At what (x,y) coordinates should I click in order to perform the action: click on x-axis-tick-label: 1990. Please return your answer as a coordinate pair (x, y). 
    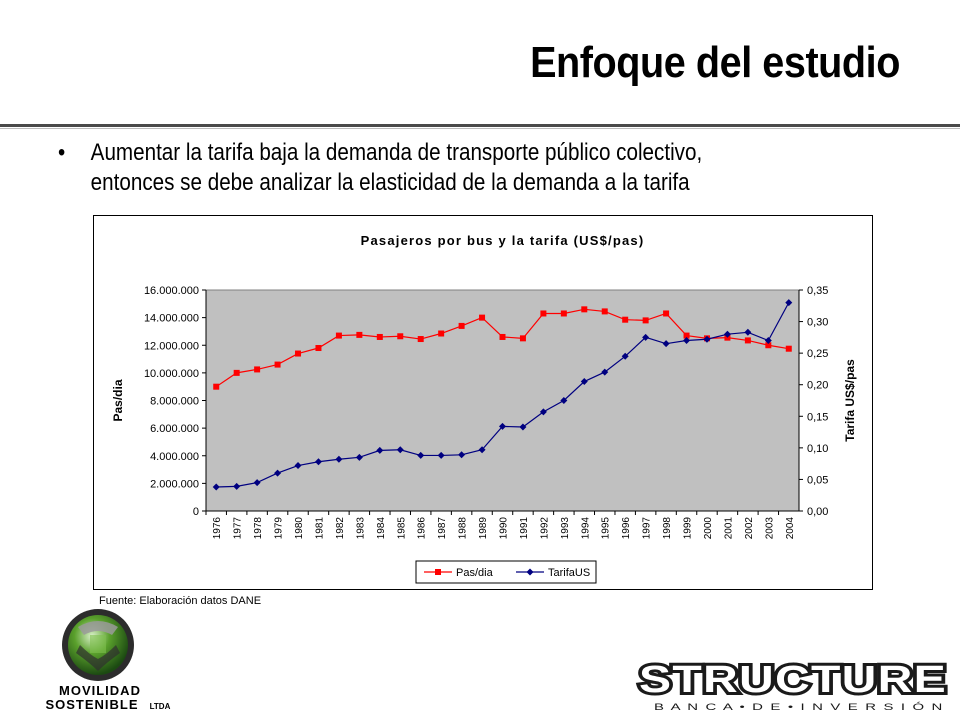
    Looking at the image, I should click on (504, 528).